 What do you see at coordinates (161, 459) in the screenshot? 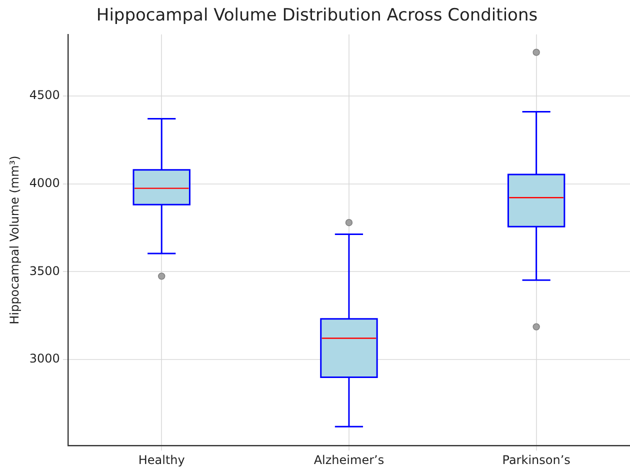
I see `x-tick-label: Healthy` at bounding box center [161, 459].